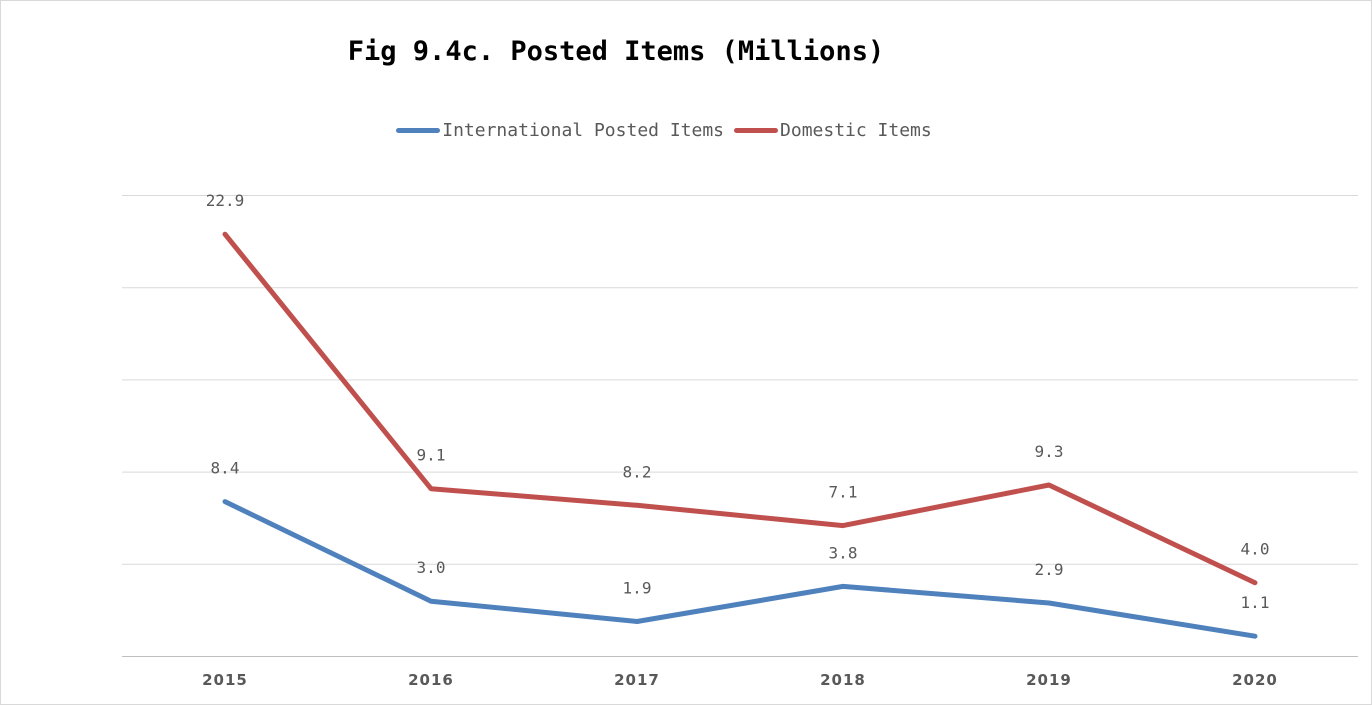 Image resolution: width=1372 pixels, height=705 pixels. What do you see at coordinates (1049, 451) in the screenshot?
I see `data-label-domestic: 9.3` at bounding box center [1049, 451].